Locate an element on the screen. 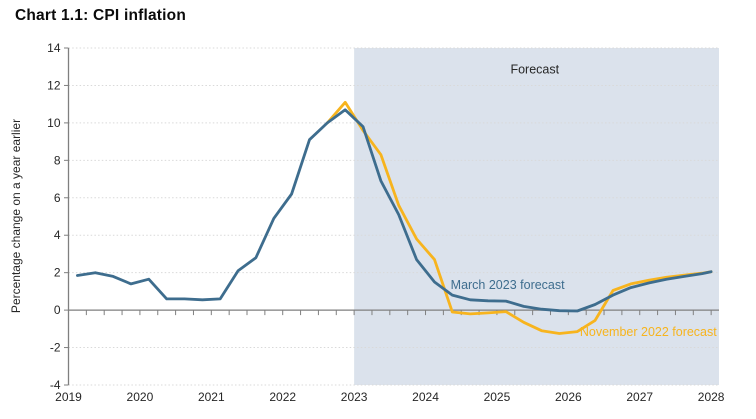 Image resolution: width=756 pixels, height=419 pixels. series-label-november-2022-forecast: November 2022 forecast is located at coordinates (648, 332).